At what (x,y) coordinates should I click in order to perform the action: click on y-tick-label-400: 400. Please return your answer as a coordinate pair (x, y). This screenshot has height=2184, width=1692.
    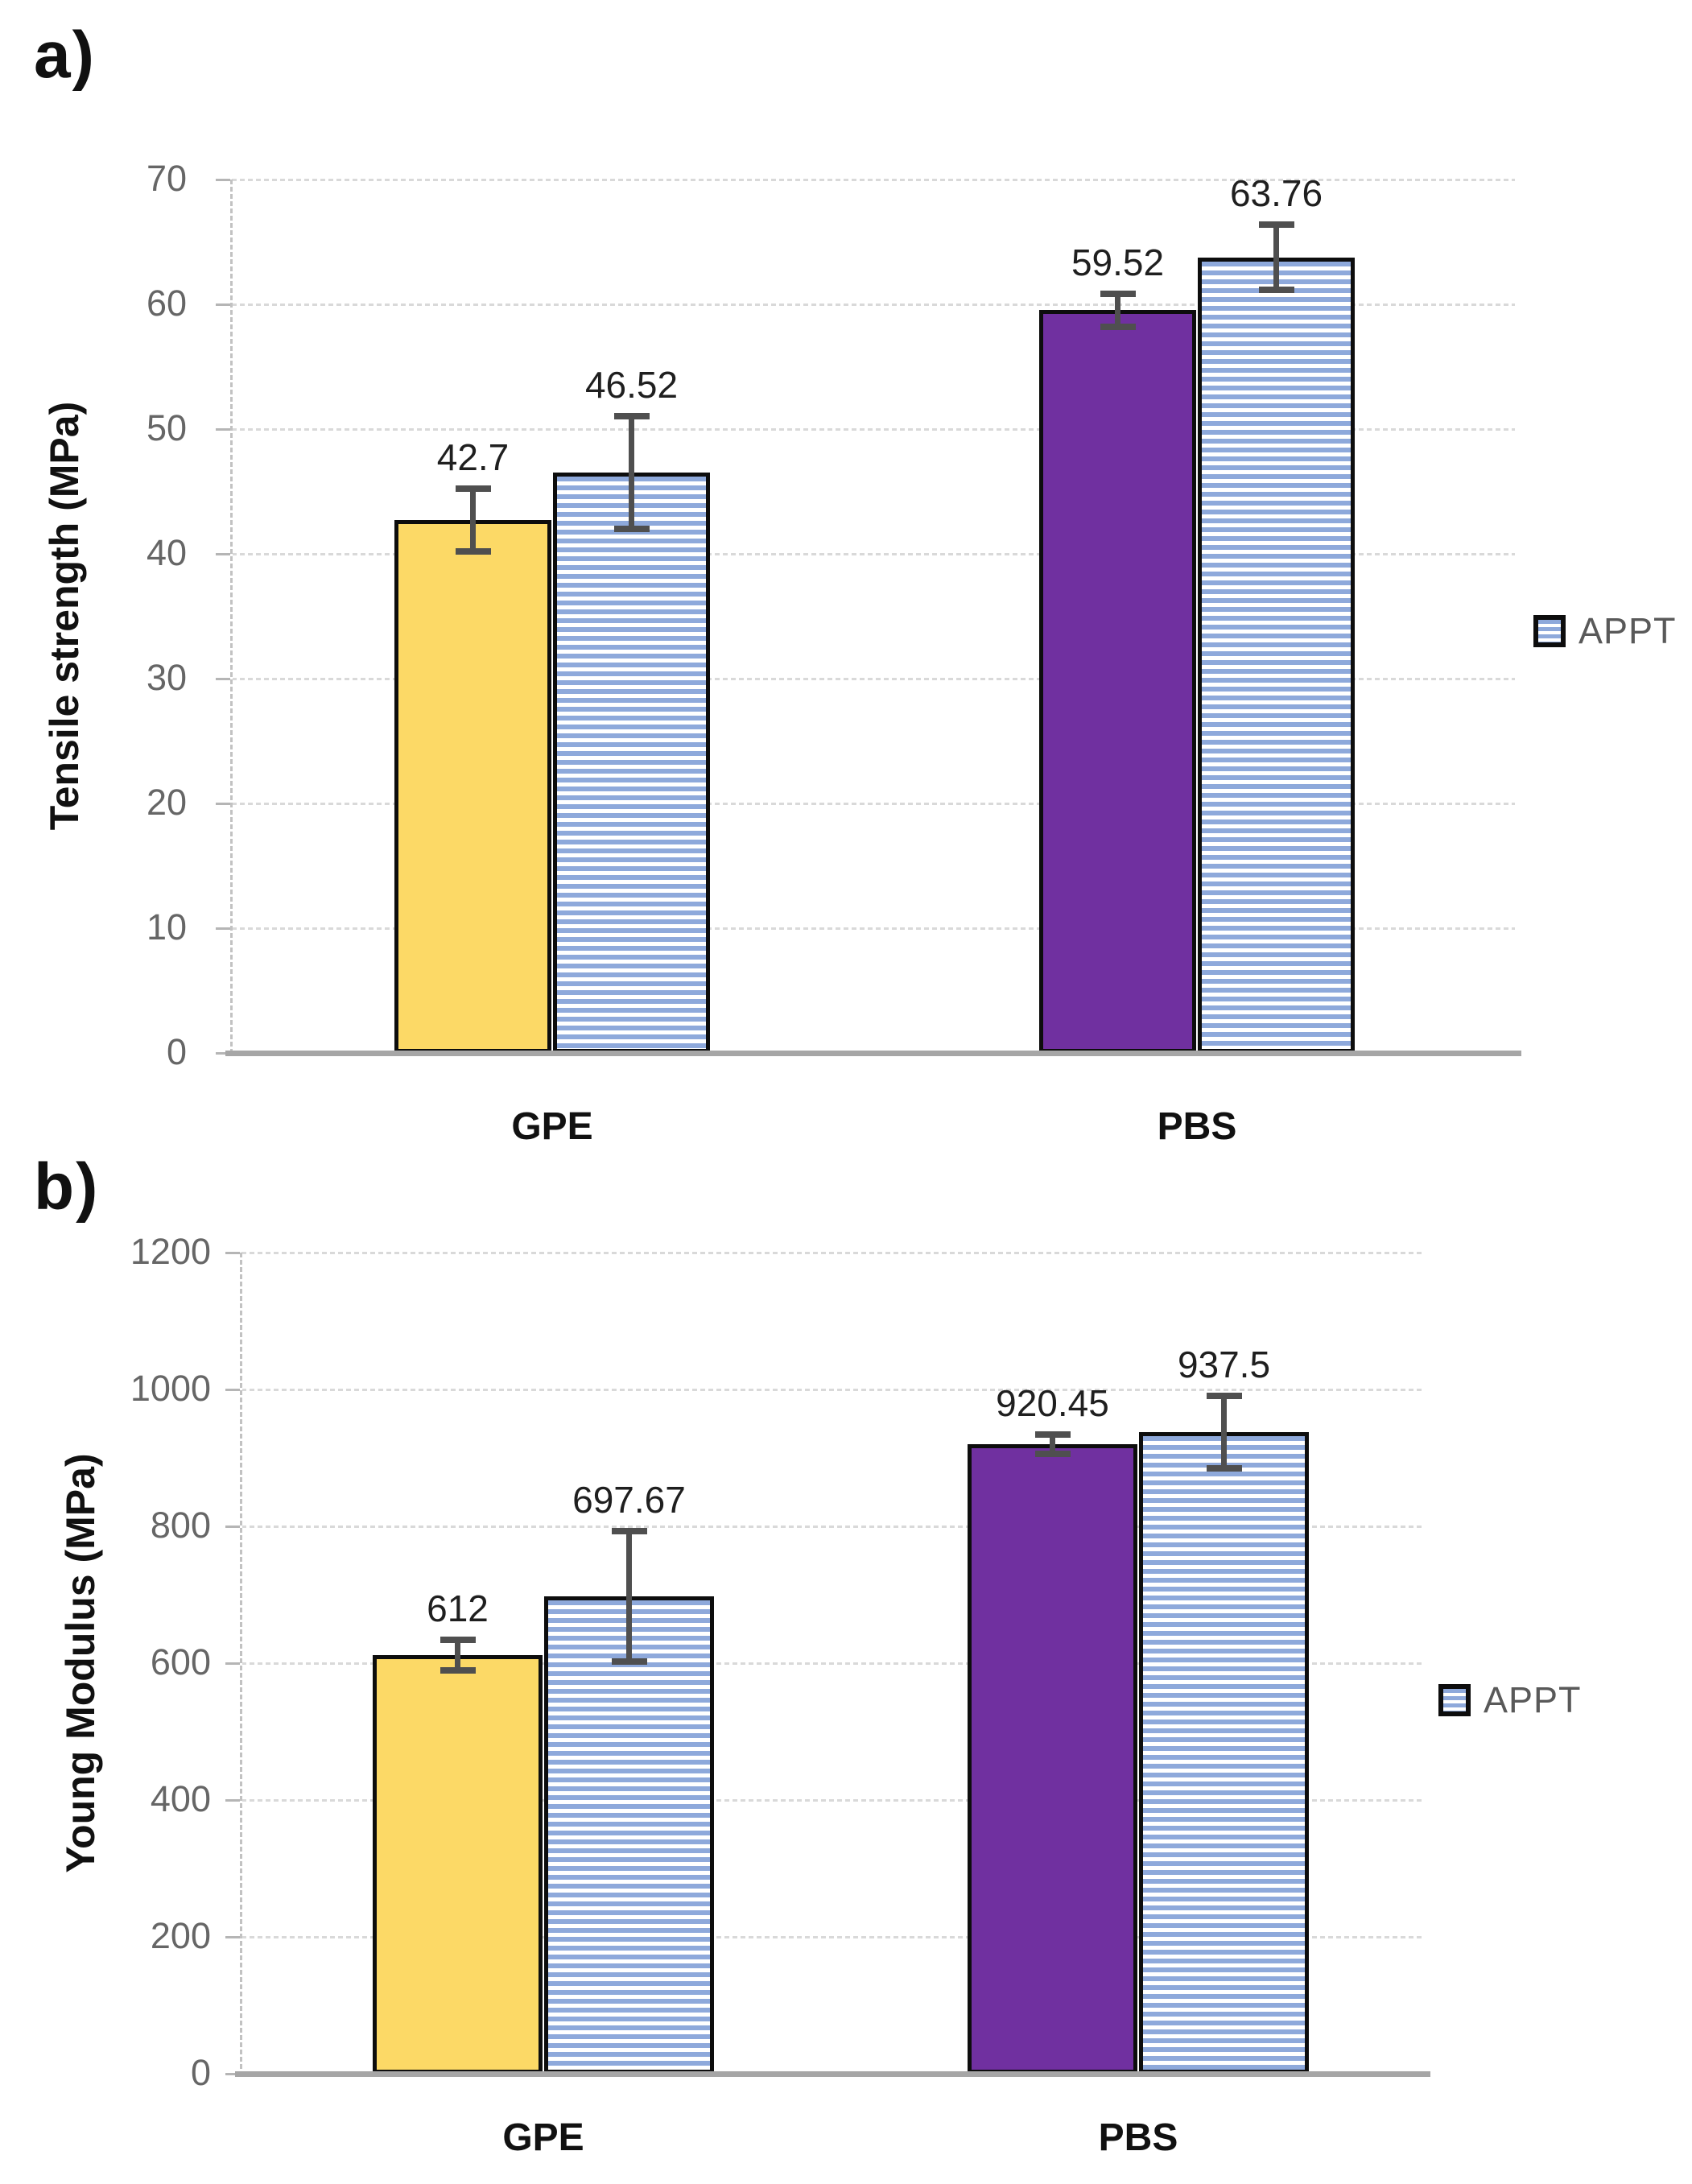
    Looking at the image, I should click on (180, 1798).